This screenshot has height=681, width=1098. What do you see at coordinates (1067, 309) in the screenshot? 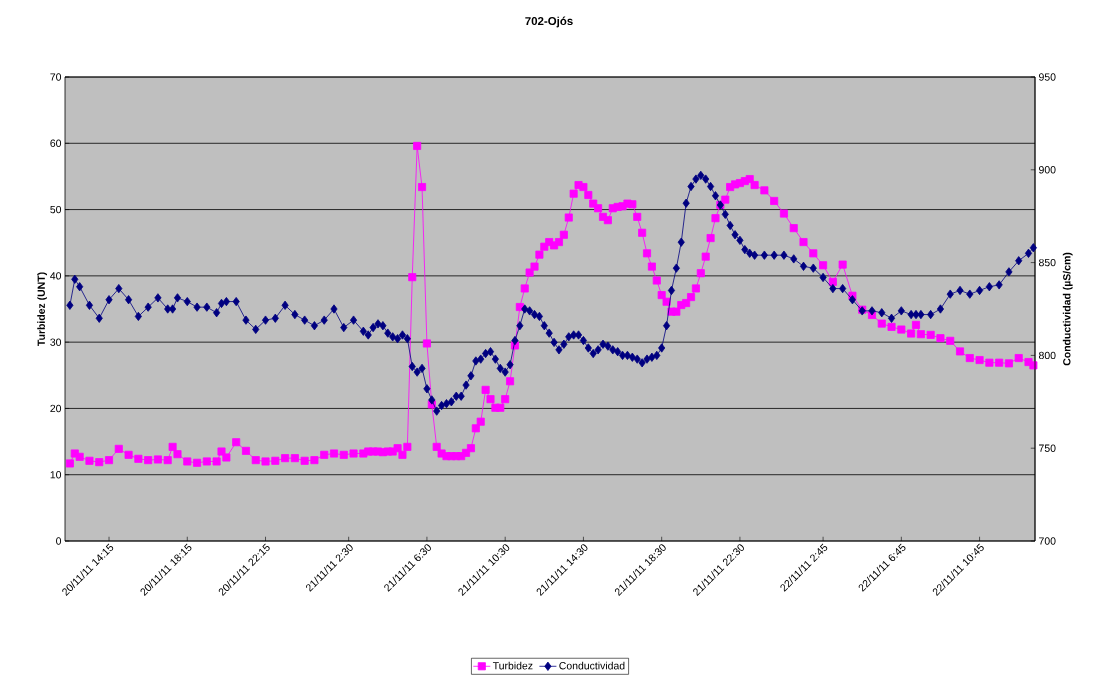
I see `y2-axis-title: Conductividad (µS/cm)` at bounding box center [1067, 309].